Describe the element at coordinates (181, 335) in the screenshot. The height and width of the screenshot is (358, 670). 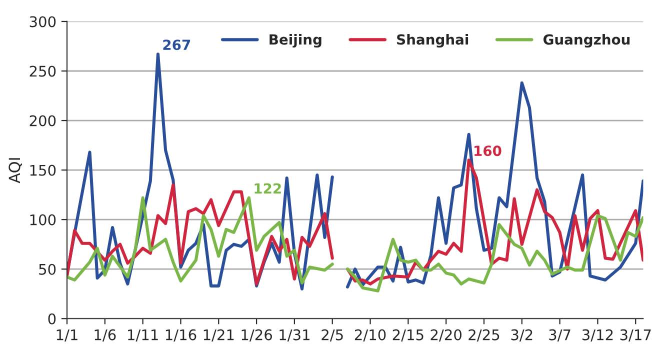
I see `x-tick-label: 1/16` at that location.